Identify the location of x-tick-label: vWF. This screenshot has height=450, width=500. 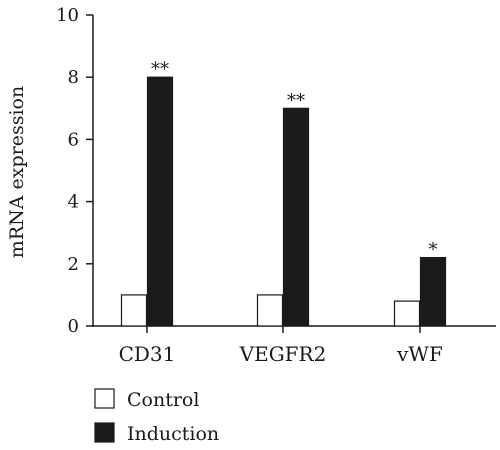
(419, 354).